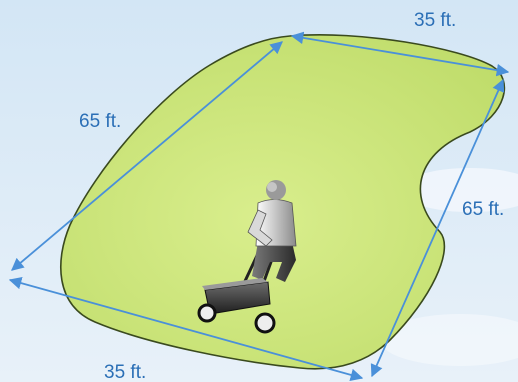 The height and width of the screenshot is (382, 518). What do you see at coordinates (125, 372) in the screenshot?
I see `label-bottom-side: 35 ft.` at bounding box center [125, 372].